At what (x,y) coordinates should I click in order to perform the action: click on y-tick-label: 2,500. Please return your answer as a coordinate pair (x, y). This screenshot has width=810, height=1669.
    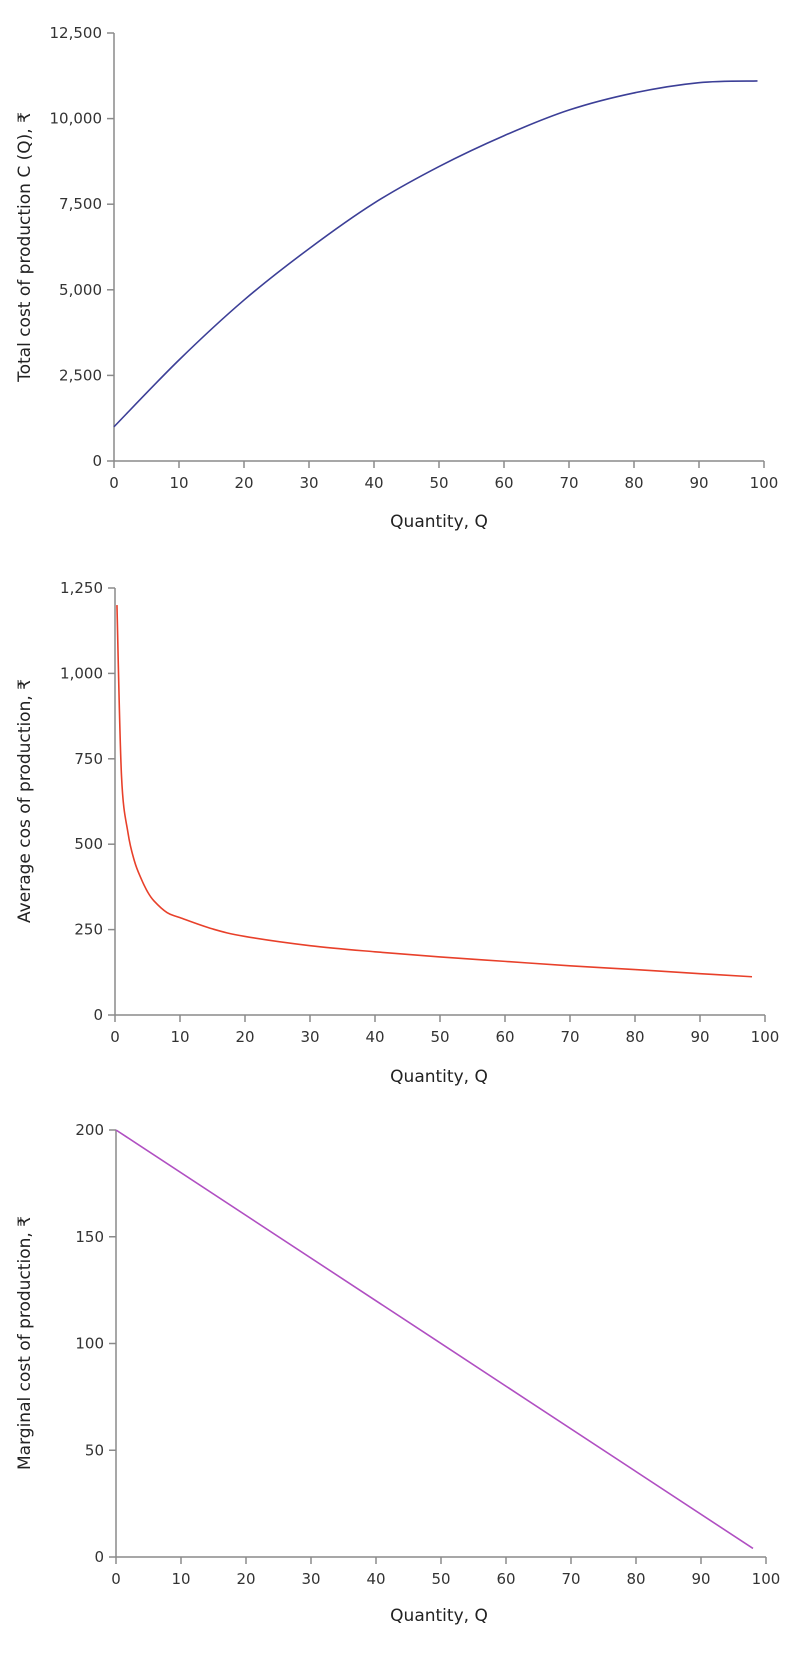
    Looking at the image, I should click on (80, 375).